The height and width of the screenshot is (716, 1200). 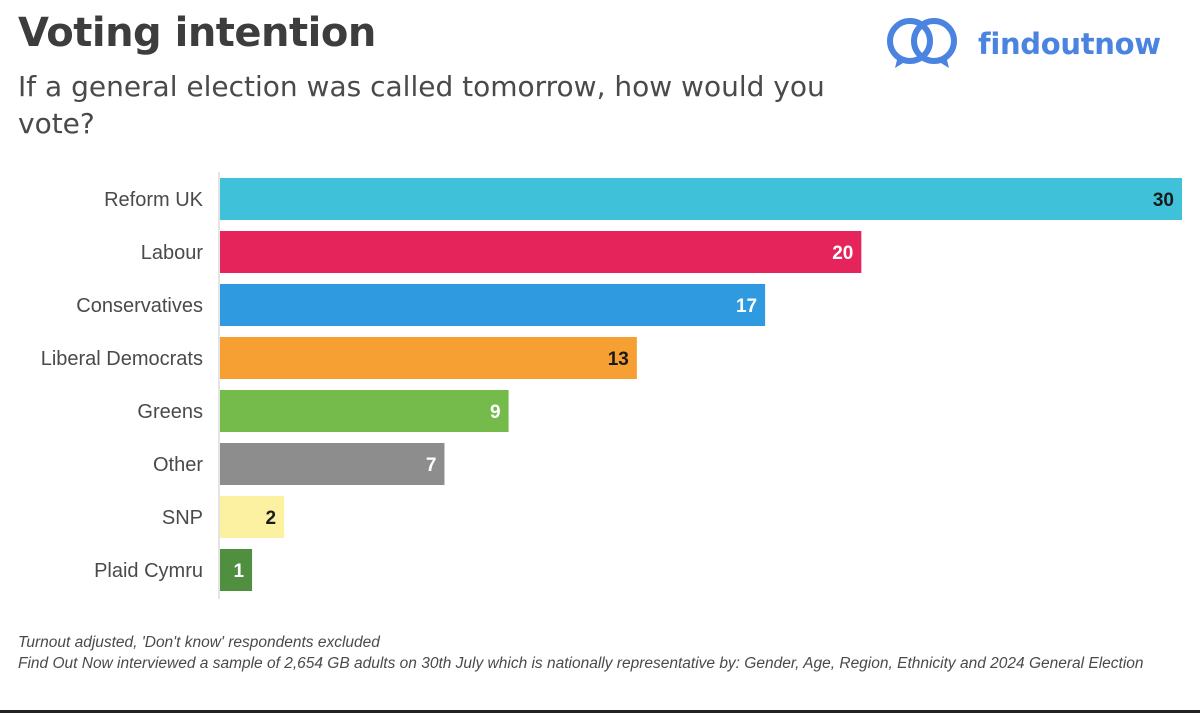 I want to click on category-label: Labour, so click(x=172, y=253).